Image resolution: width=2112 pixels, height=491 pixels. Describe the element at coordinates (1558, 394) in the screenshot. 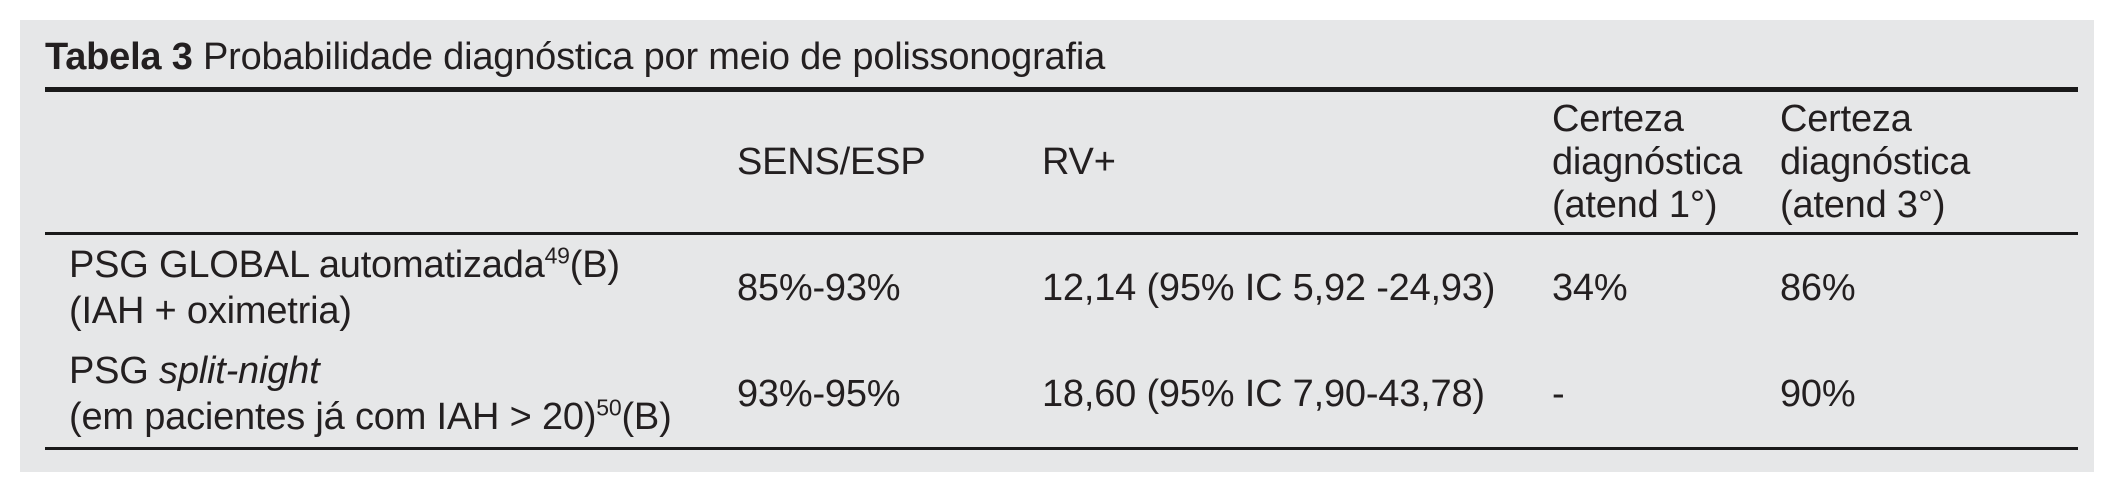

I see `cell-certeza-atend1: -` at that location.